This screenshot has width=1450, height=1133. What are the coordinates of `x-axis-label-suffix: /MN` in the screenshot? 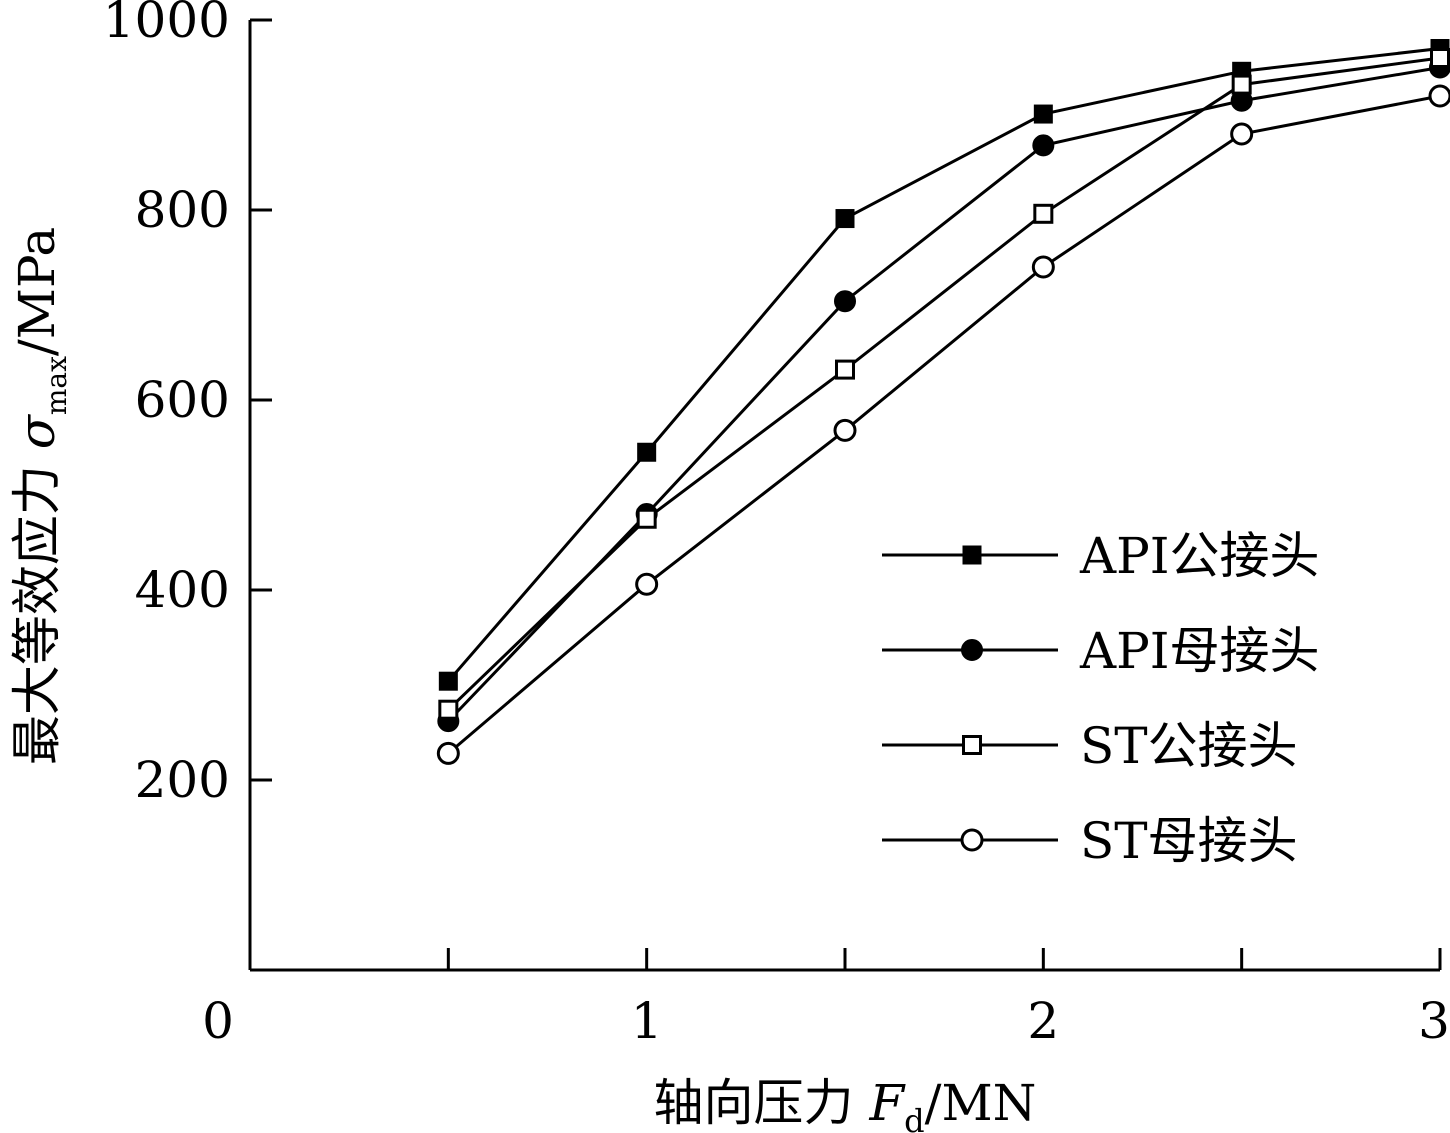 It's located at (981, 1103).